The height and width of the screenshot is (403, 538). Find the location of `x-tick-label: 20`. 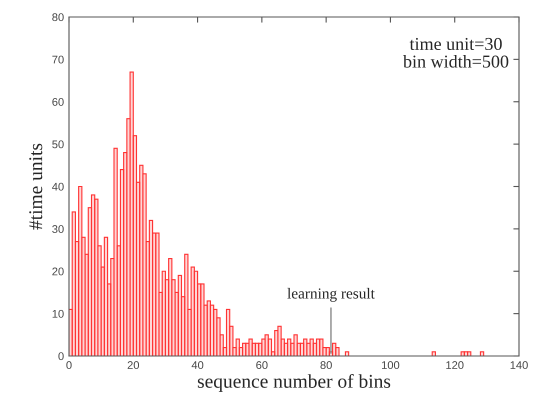

x-tick-label: 20 is located at coordinates (134, 365).